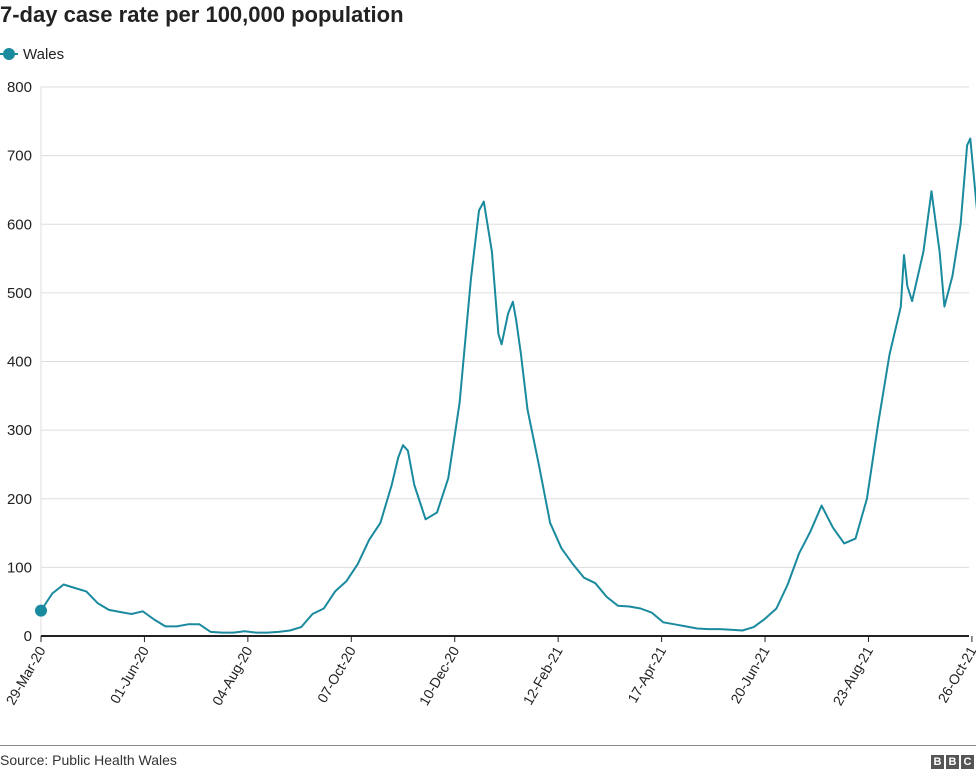 The width and height of the screenshot is (976, 774). What do you see at coordinates (19, 430) in the screenshot?
I see `y-tick-label: 300` at bounding box center [19, 430].